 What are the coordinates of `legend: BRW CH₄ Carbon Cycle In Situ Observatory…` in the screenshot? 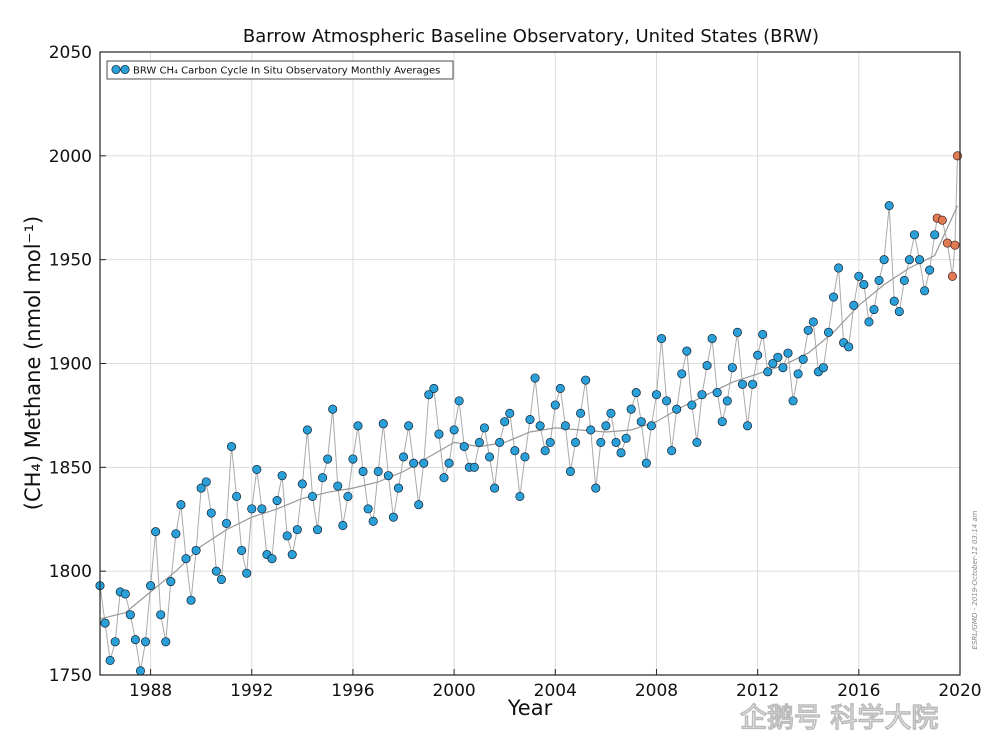 It's located at (280, 70).